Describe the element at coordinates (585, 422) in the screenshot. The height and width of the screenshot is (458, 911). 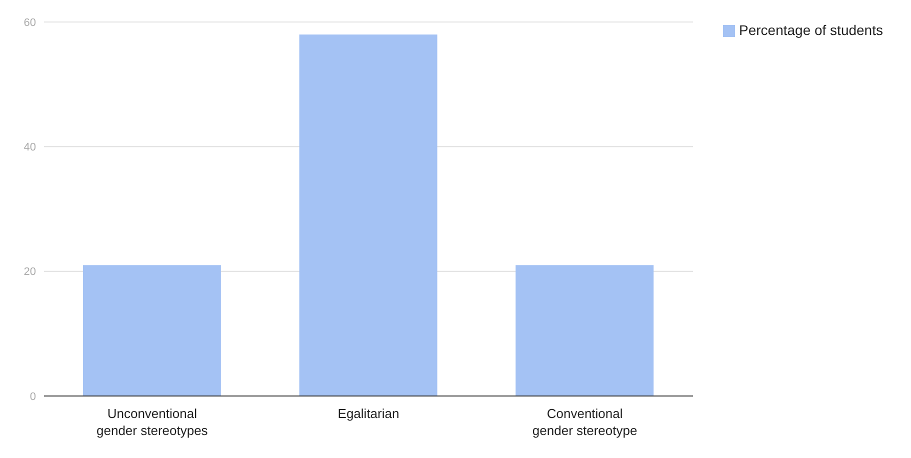
I see `x-tick-label: Conventional gender stereotype` at that location.